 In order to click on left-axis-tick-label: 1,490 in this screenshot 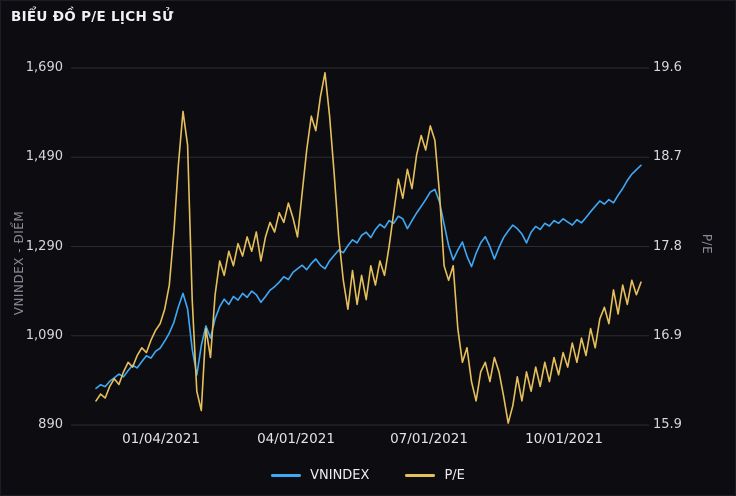, I will do `click(44, 157)`.